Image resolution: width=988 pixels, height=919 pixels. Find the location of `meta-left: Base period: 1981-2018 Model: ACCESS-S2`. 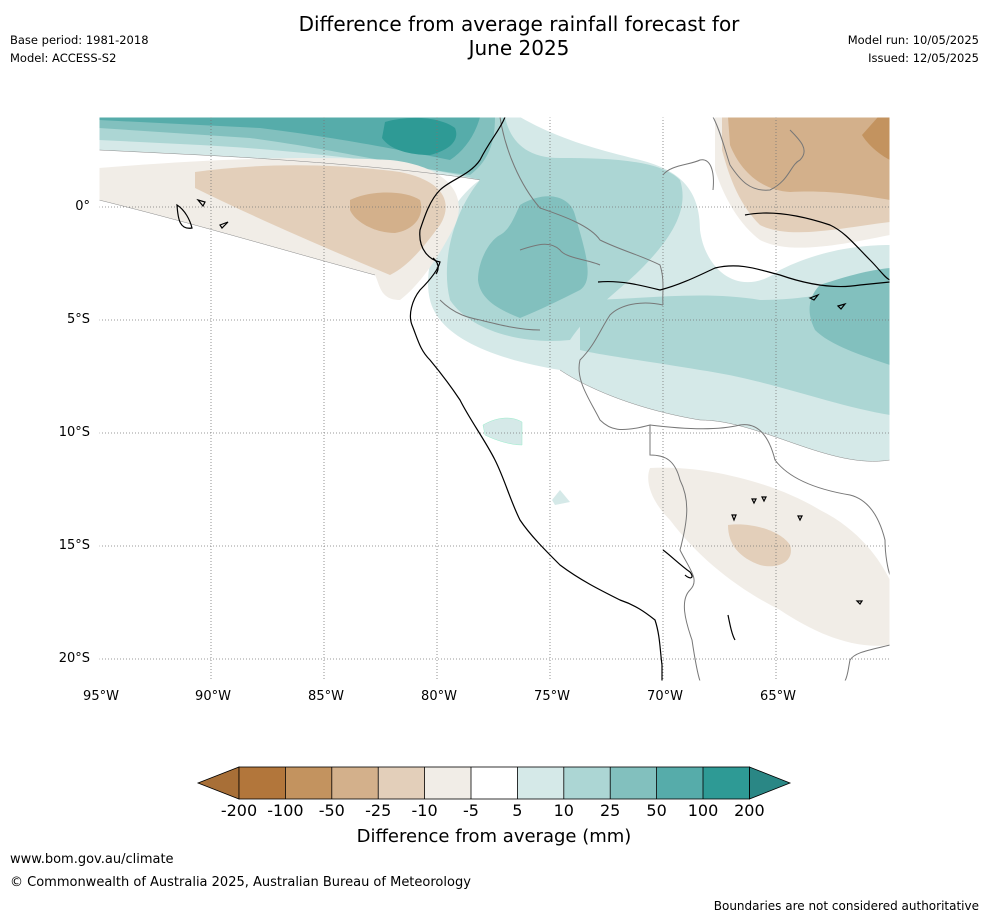

meta-left: Base period: 1981-2018 Model: ACCESS-S2 is located at coordinates (79, 49).